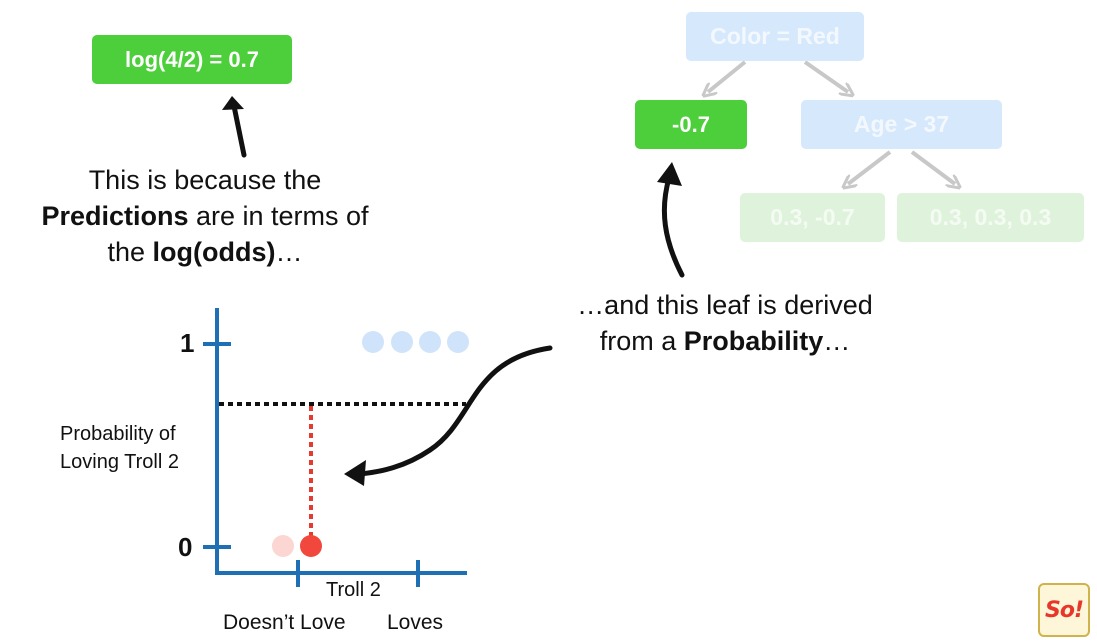 The width and height of the screenshot is (1097, 641). Describe the element at coordinates (673, 226) in the screenshot. I see `arrow-to-leaf` at that location.